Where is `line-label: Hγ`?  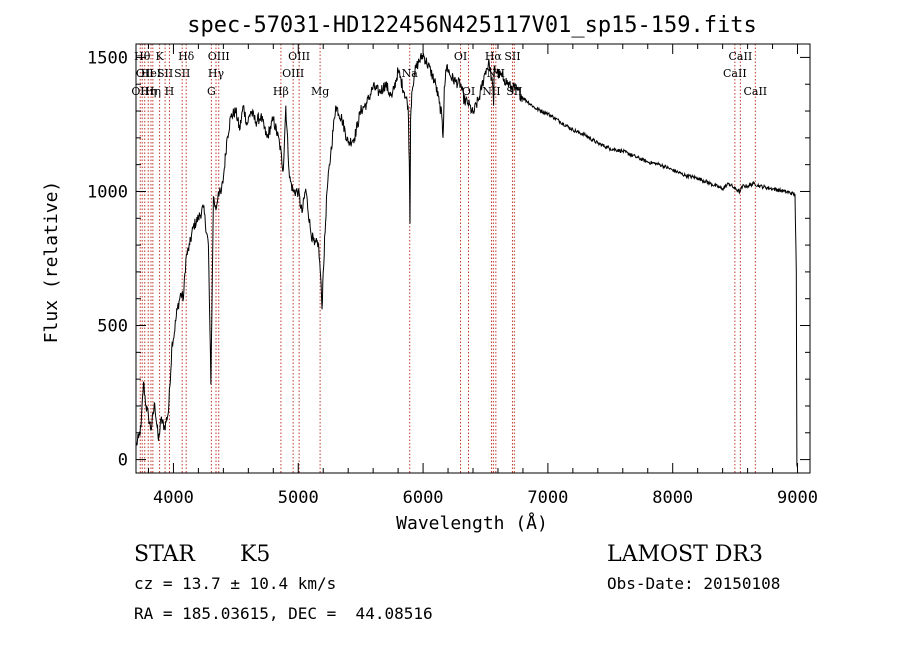 line-label: Hγ is located at coordinates (216, 73).